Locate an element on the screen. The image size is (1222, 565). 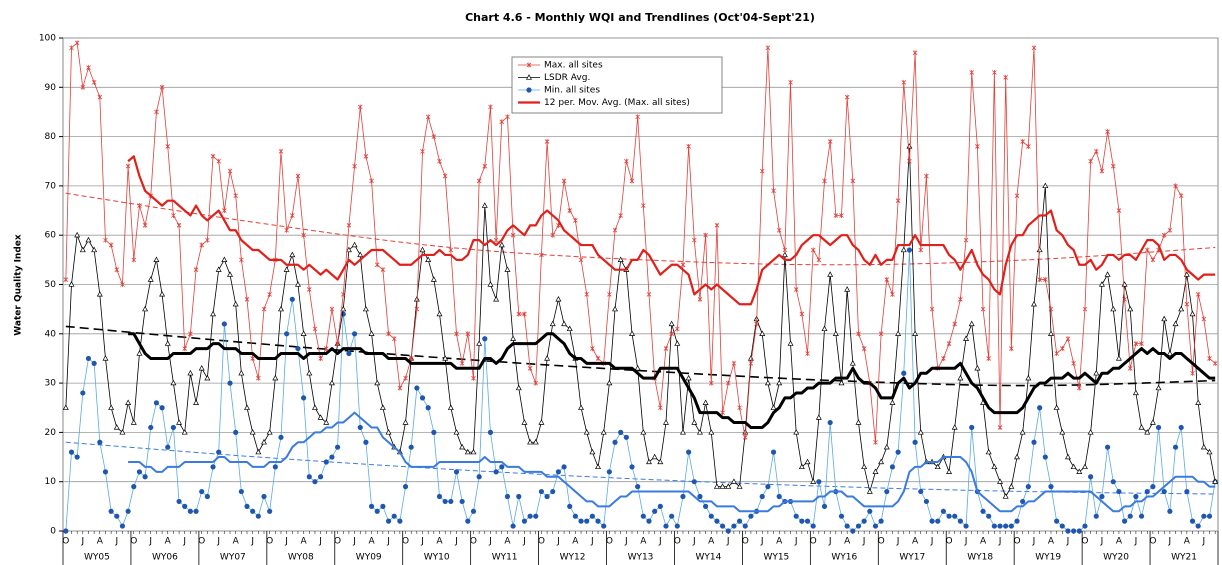
group-label: WY06 is located at coordinates (165, 558).